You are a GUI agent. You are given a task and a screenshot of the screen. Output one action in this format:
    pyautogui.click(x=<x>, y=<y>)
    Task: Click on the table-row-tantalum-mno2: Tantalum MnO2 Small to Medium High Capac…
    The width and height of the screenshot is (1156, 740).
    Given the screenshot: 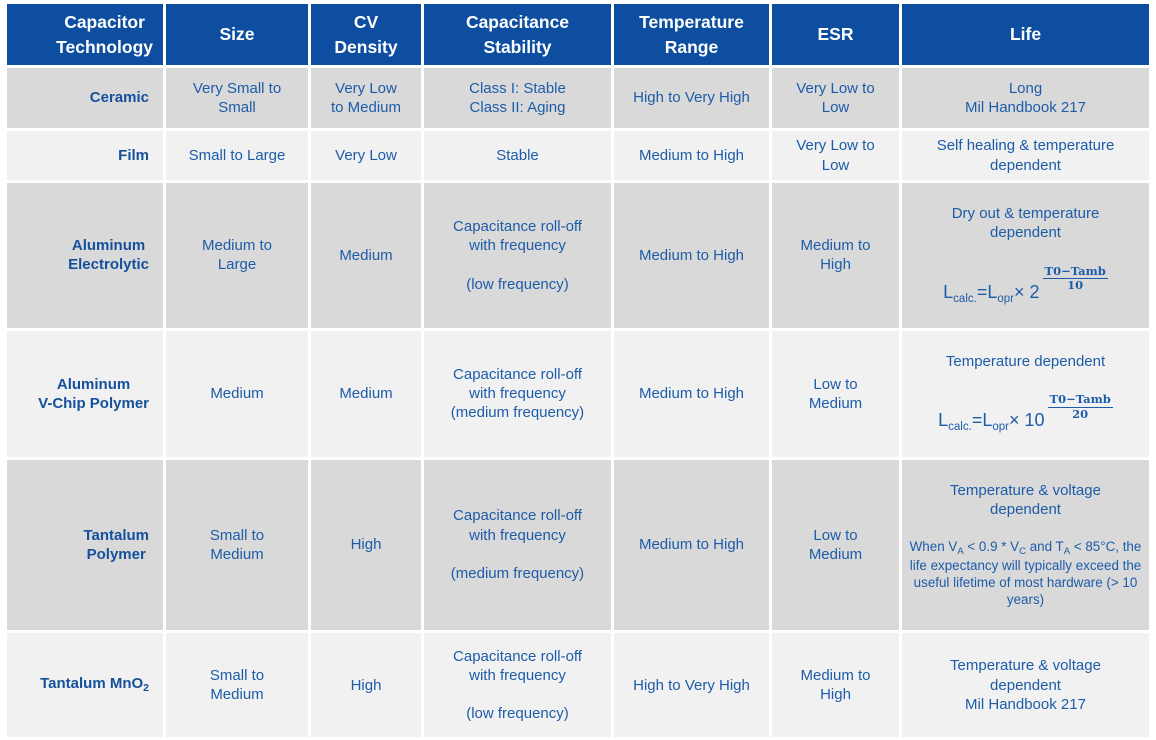 What is the action you would take?
    pyautogui.click(x=578, y=685)
    